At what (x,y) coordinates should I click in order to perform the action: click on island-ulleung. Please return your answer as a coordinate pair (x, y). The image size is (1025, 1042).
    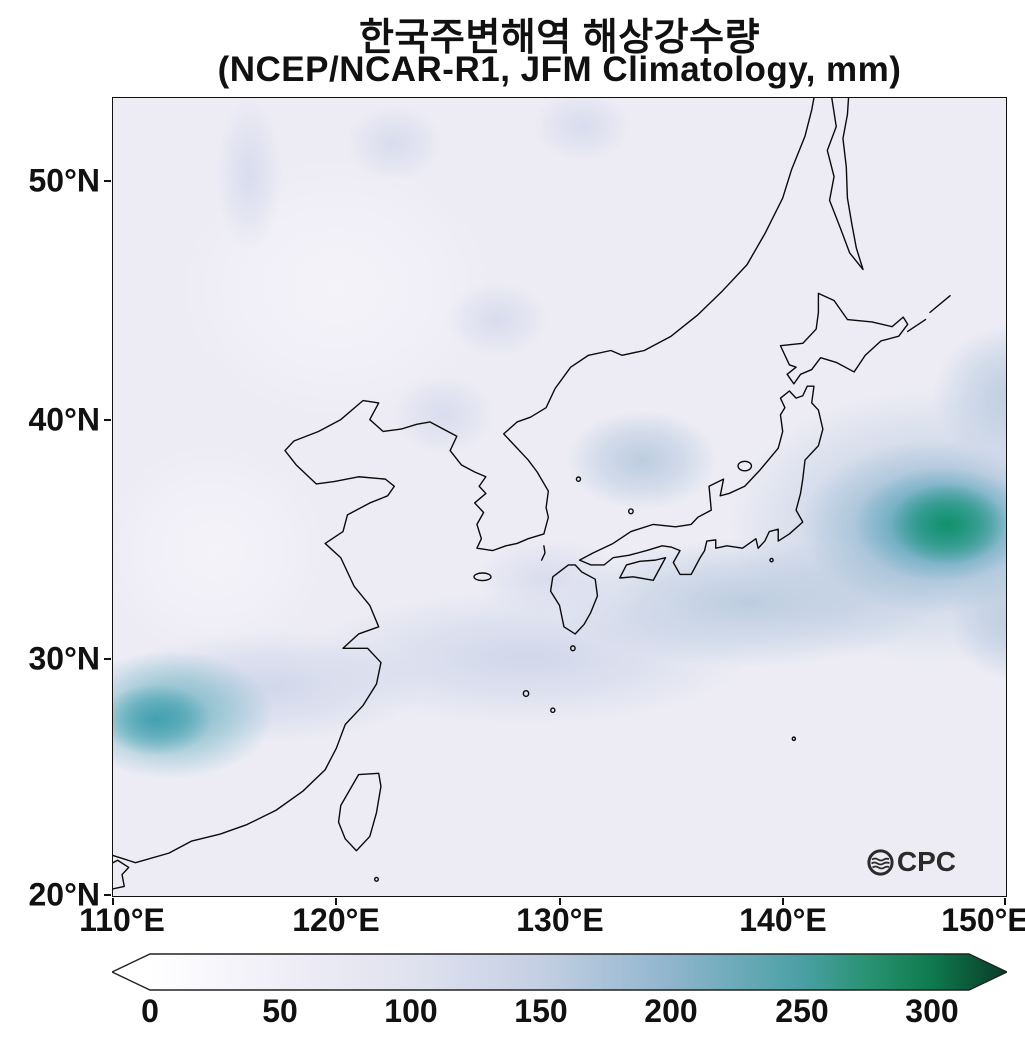
    Looking at the image, I should click on (578, 479).